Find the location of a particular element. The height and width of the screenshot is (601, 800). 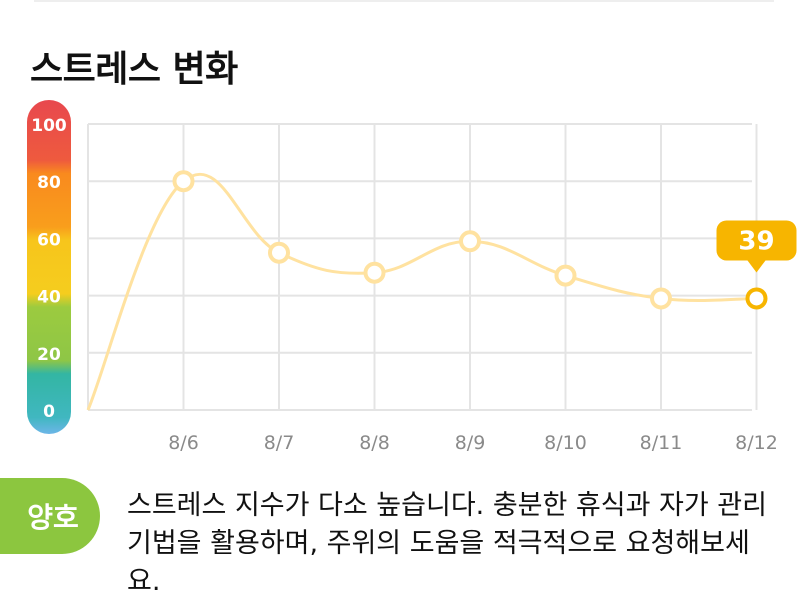

stress-scale-bar: 100 80 60 40 20 0 is located at coordinates (49, 267).